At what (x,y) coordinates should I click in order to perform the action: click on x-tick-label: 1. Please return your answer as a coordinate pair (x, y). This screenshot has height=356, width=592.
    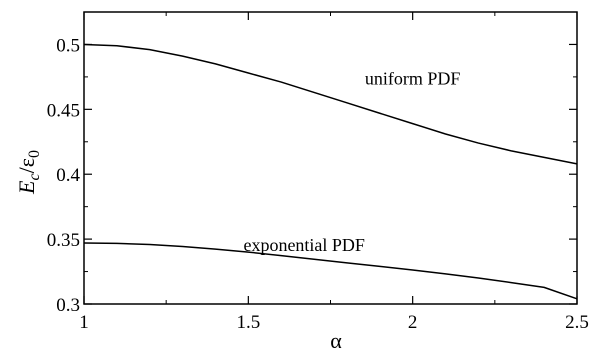
    Looking at the image, I should click on (84, 322).